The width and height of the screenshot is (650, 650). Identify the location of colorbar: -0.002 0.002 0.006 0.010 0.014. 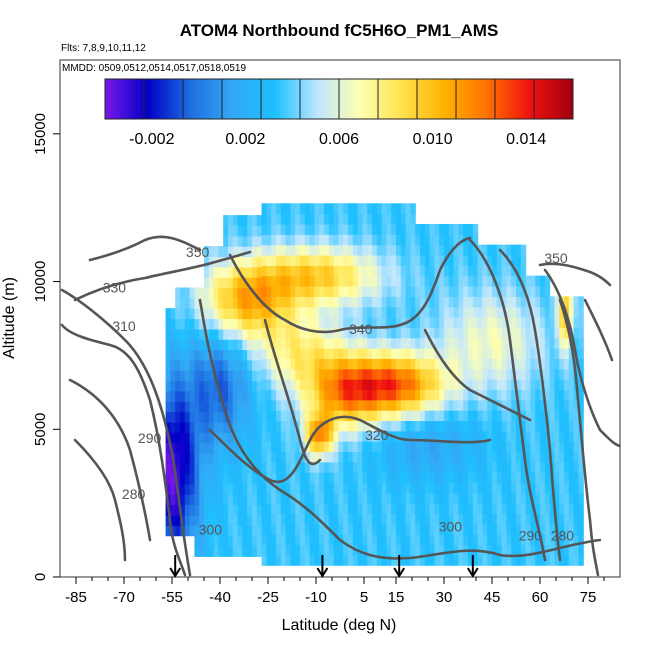
(339, 113).